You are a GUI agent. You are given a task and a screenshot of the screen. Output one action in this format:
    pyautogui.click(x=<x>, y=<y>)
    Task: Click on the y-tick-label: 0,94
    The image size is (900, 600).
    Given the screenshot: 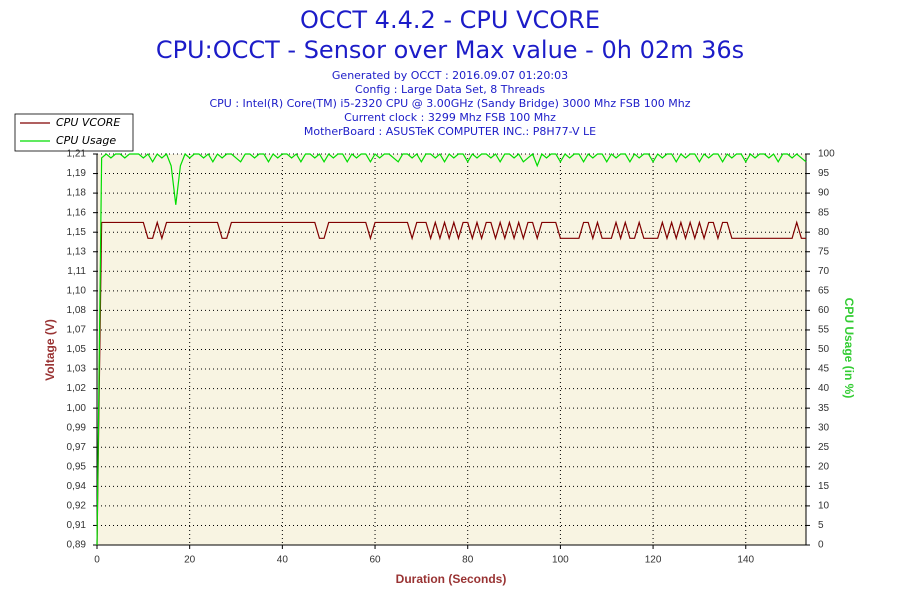 What is the action you would take?
    pyautogui.click(x=77, y=486)
    